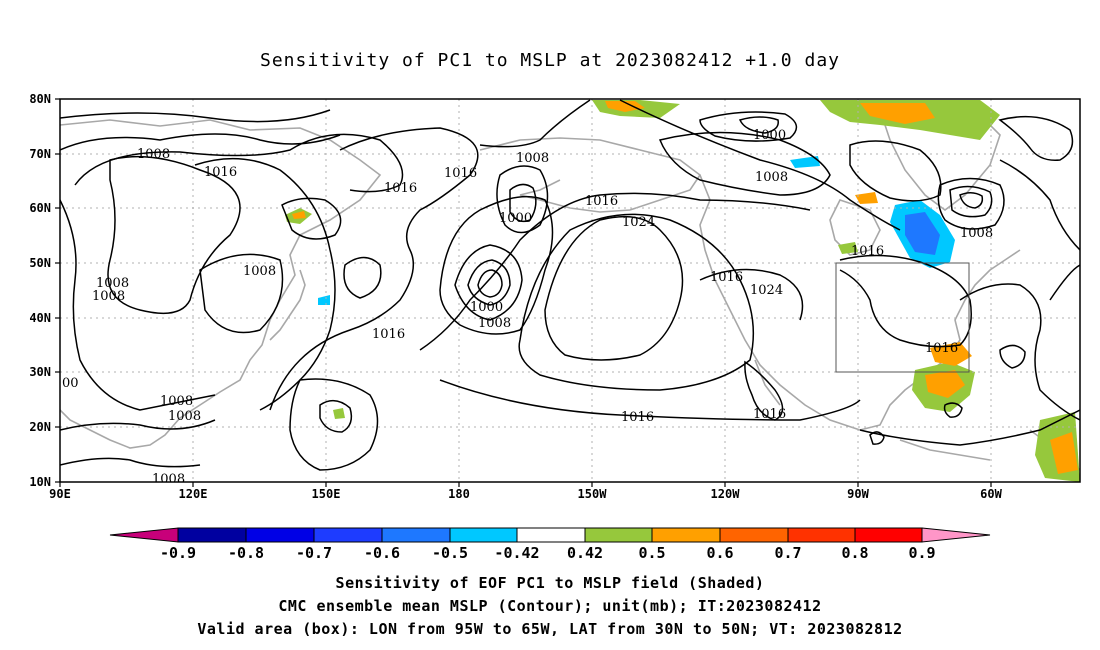 Image resolution: width=1100 pixels, height=650 pixels. What do you see at coordinates (70, 383) in the screenshot?
I see `contour-label: 00` at bounding box center [70, 383].